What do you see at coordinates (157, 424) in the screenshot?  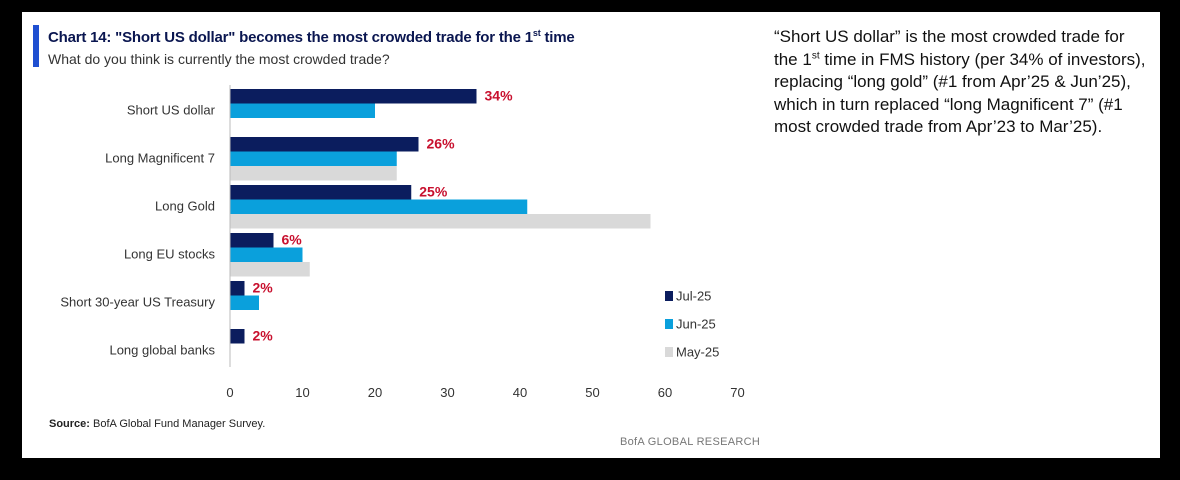 I see `source-note: Source: BofA Global Fund Manager Survey.` at bounding box center [157, 424].